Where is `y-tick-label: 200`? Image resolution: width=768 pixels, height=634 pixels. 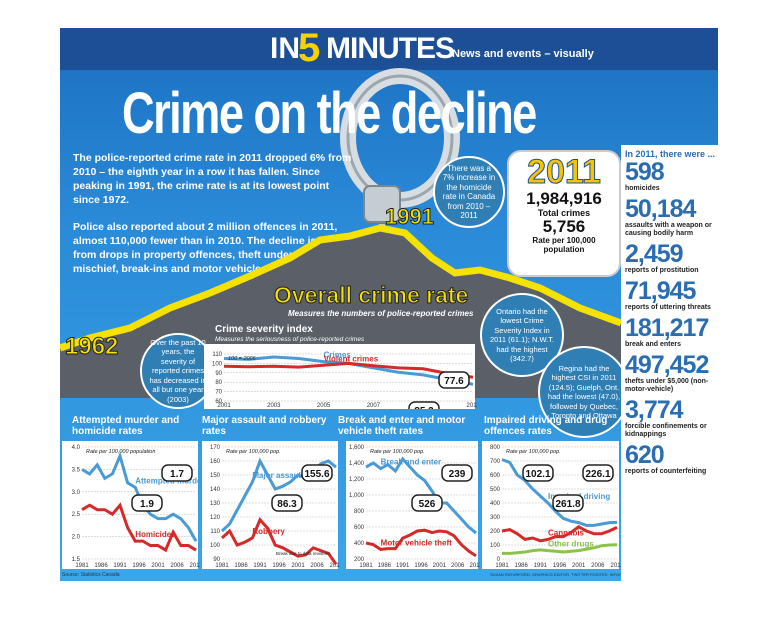 y-tick-label: 200 is located at coordinates (495, 532).